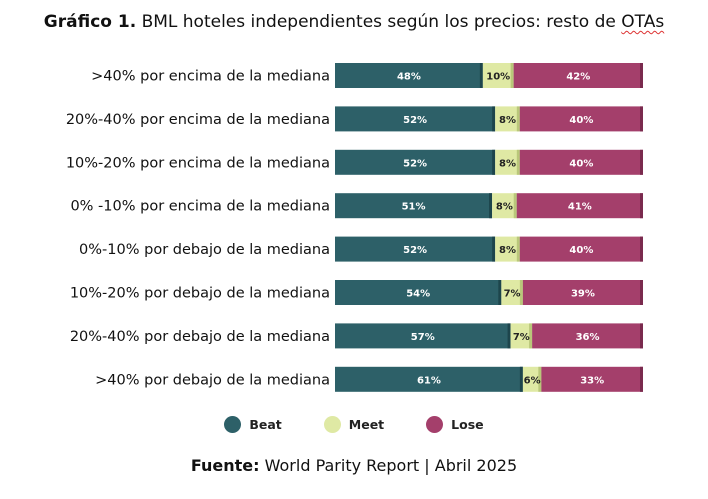 The image size is (708, 499). Describe the element at coordinates (391, 465) in the screenshot. I see `source-text: World Parity Report | Abril 2025` at that location.